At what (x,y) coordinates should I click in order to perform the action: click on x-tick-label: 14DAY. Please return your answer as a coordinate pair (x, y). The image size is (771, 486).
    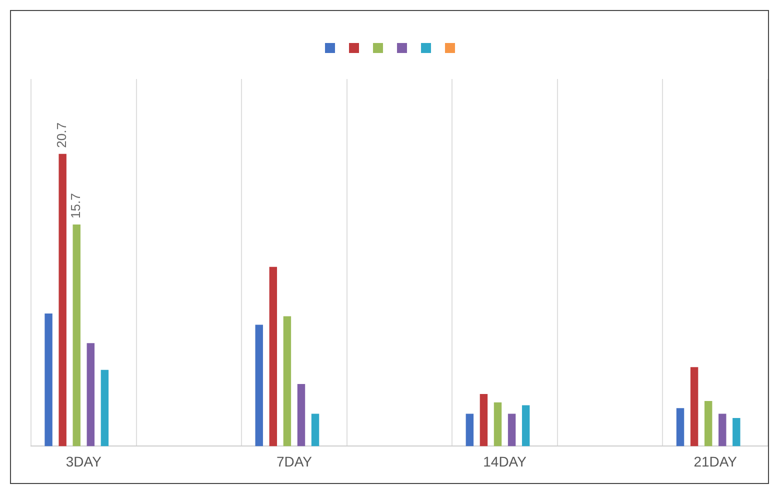
    Looking at the image, I should click on (505, 461).